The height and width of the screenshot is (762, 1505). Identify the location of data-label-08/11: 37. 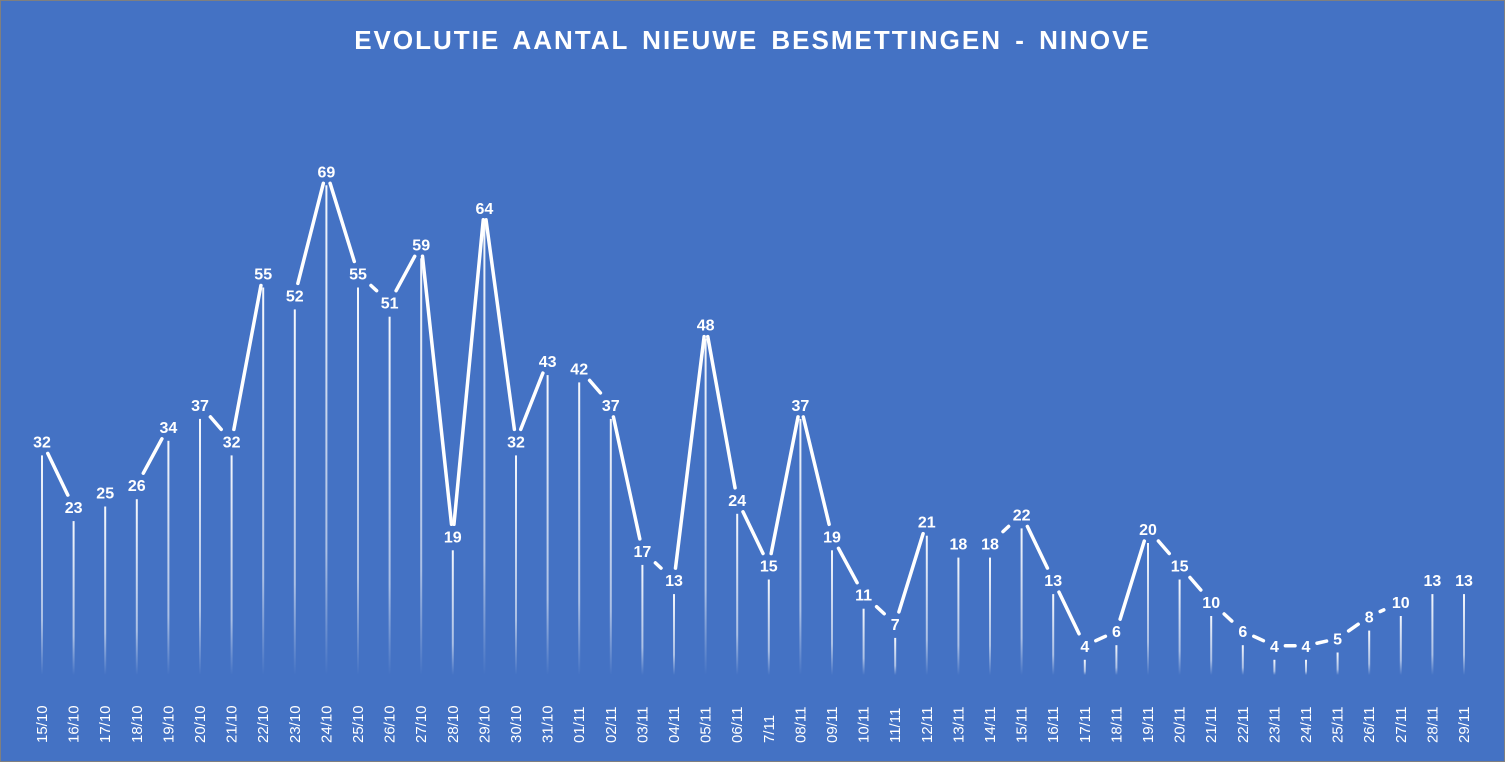
(801, 406).